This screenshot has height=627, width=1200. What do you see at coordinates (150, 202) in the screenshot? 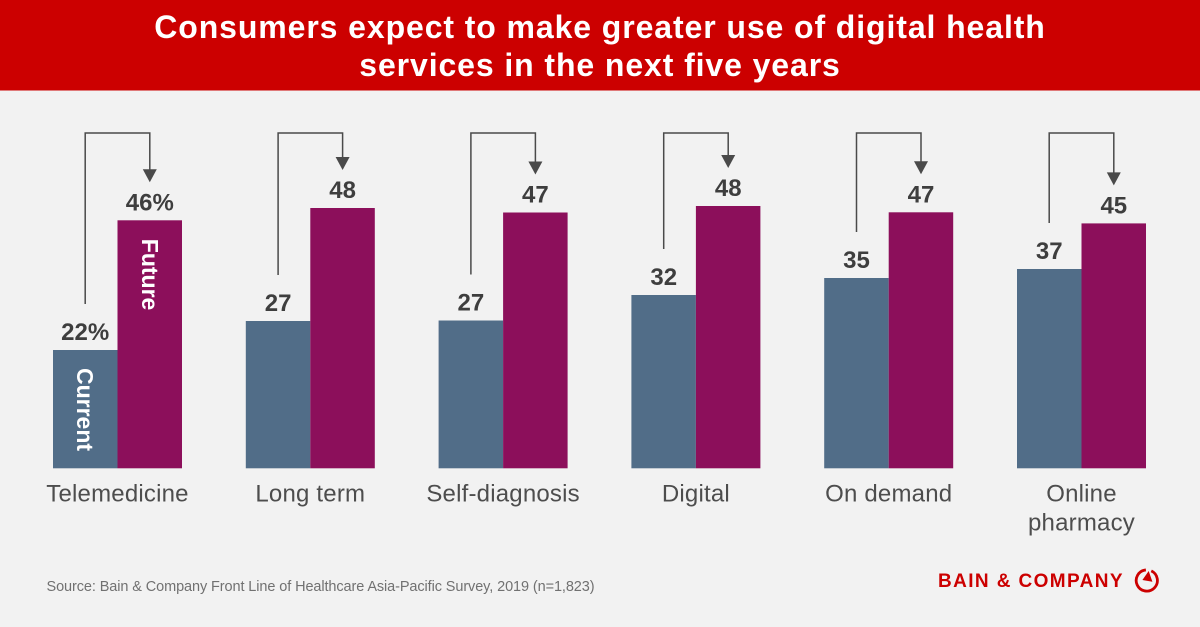
I see `svg-text: 46%` at bounding box center [150, 202].